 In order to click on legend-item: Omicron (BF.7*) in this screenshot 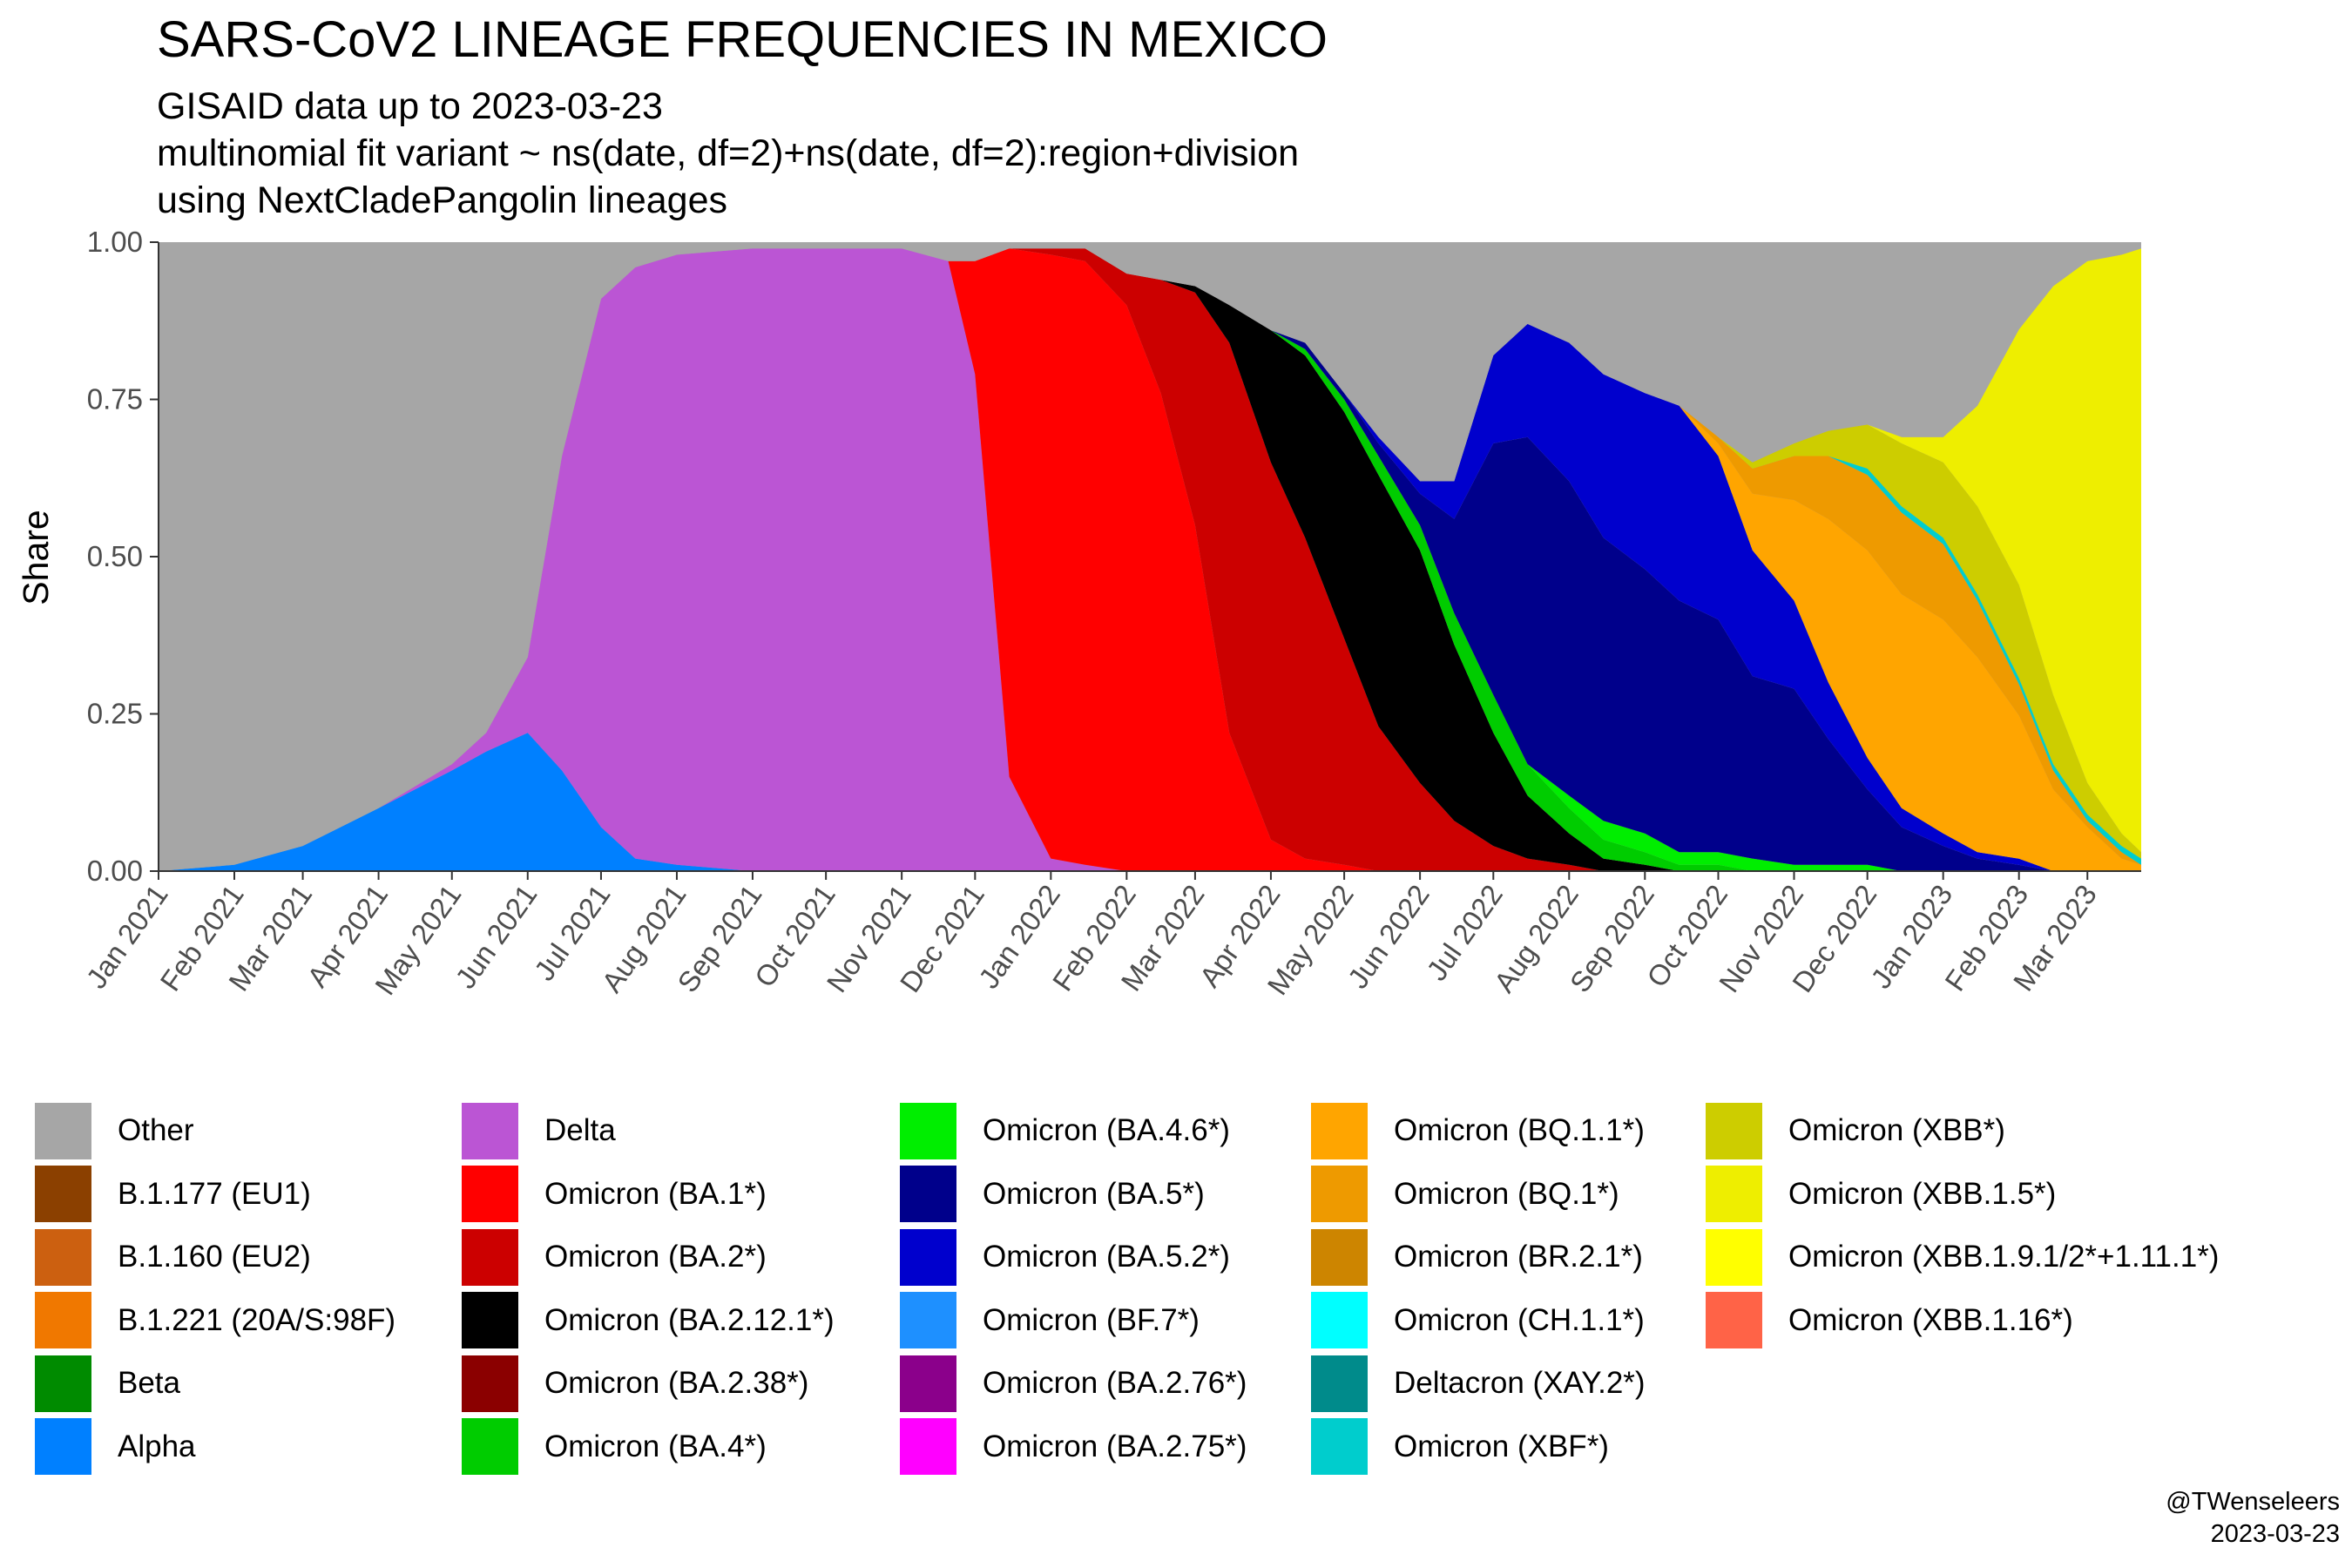, I will do `click(1050, 1320)`.